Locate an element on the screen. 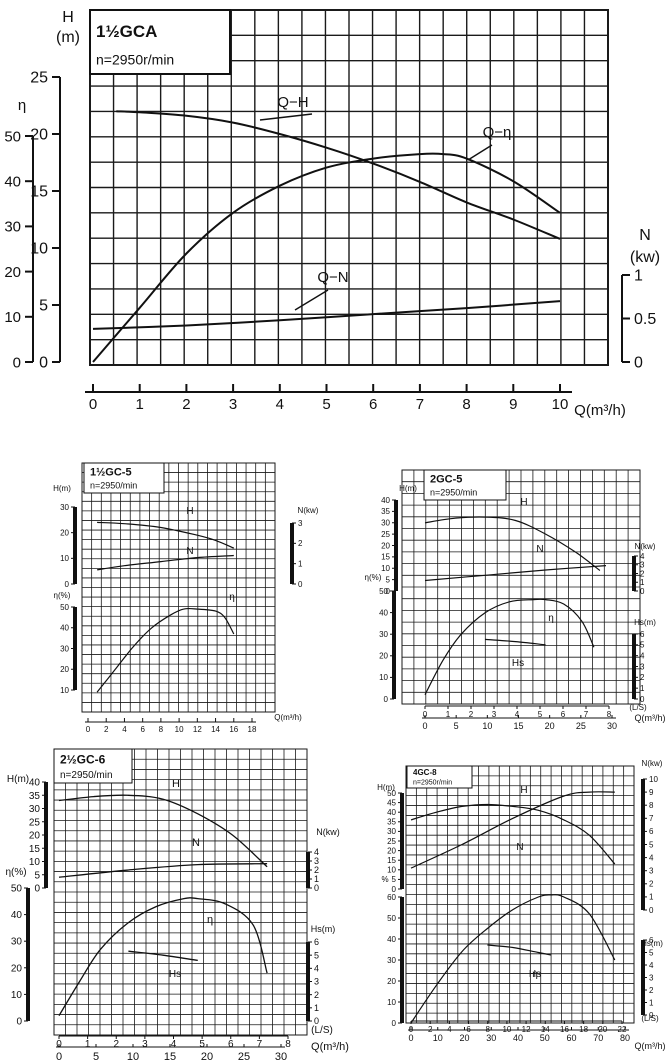  x-axis is located at coordinates (170, 720).